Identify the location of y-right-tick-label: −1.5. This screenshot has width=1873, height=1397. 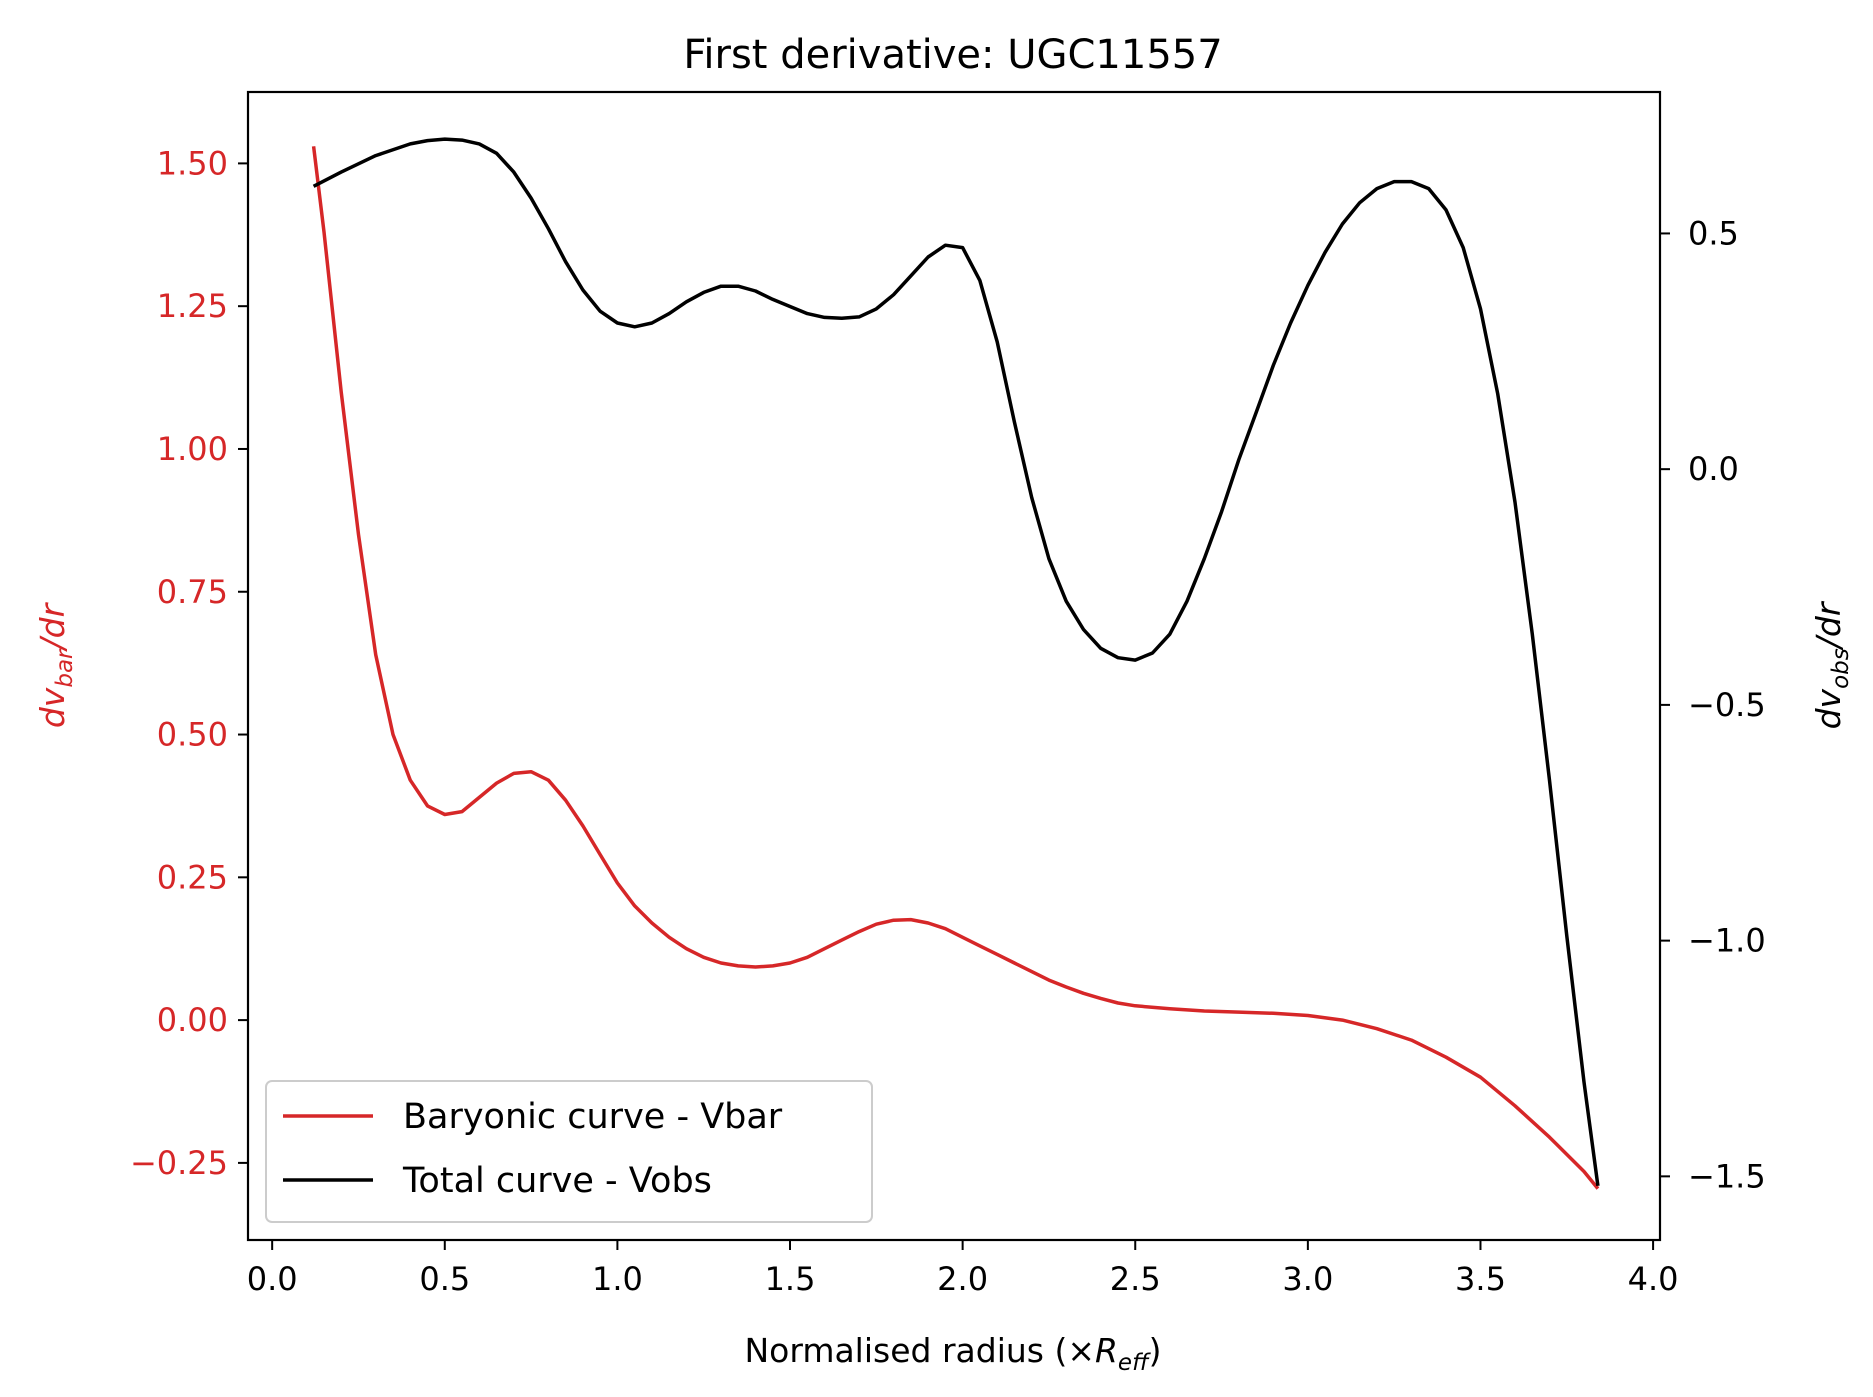
(1727, 1176).